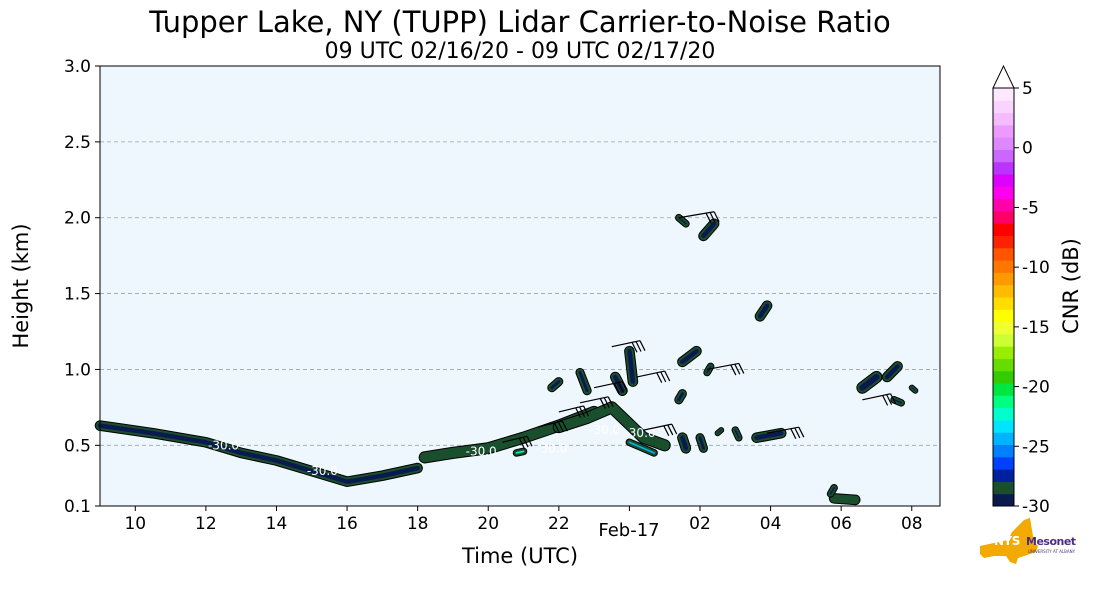 The height and width of the screenshot is (600, 1093). I want to click on x-date-label: Feb-17, so click(628, 530).